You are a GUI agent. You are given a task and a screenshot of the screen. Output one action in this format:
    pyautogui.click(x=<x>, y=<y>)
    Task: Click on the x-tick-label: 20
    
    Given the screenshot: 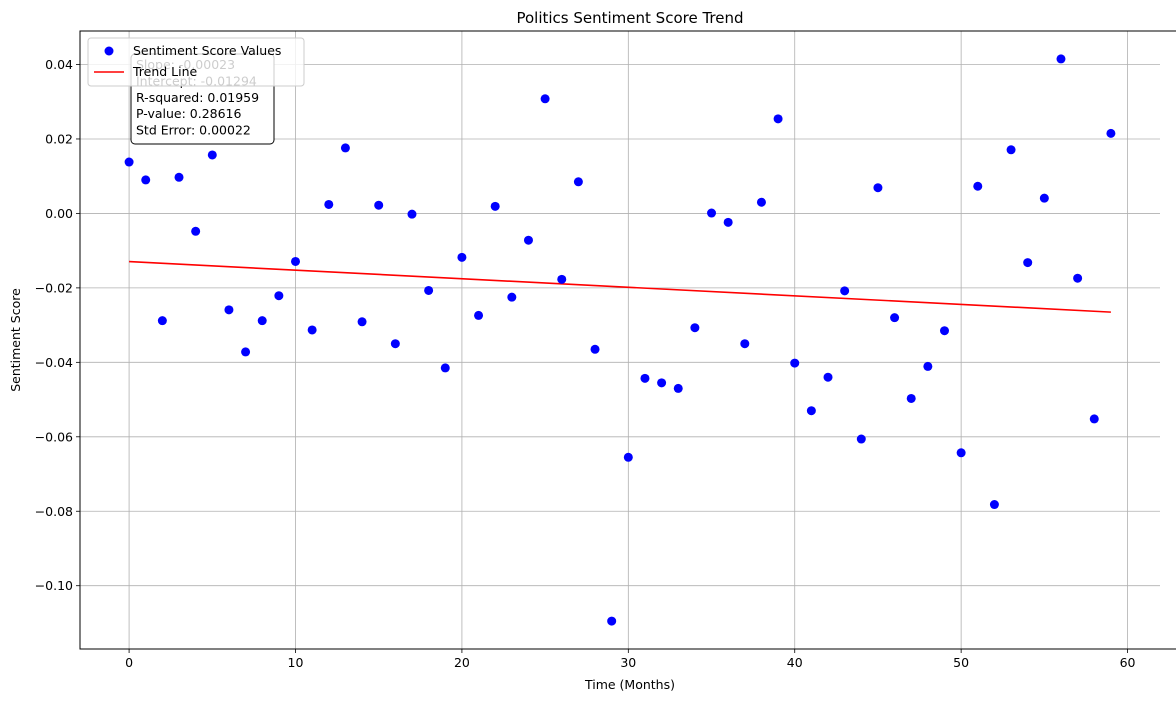 What is the action you would take?
    pyautogui.click(x=462, y=662)
    